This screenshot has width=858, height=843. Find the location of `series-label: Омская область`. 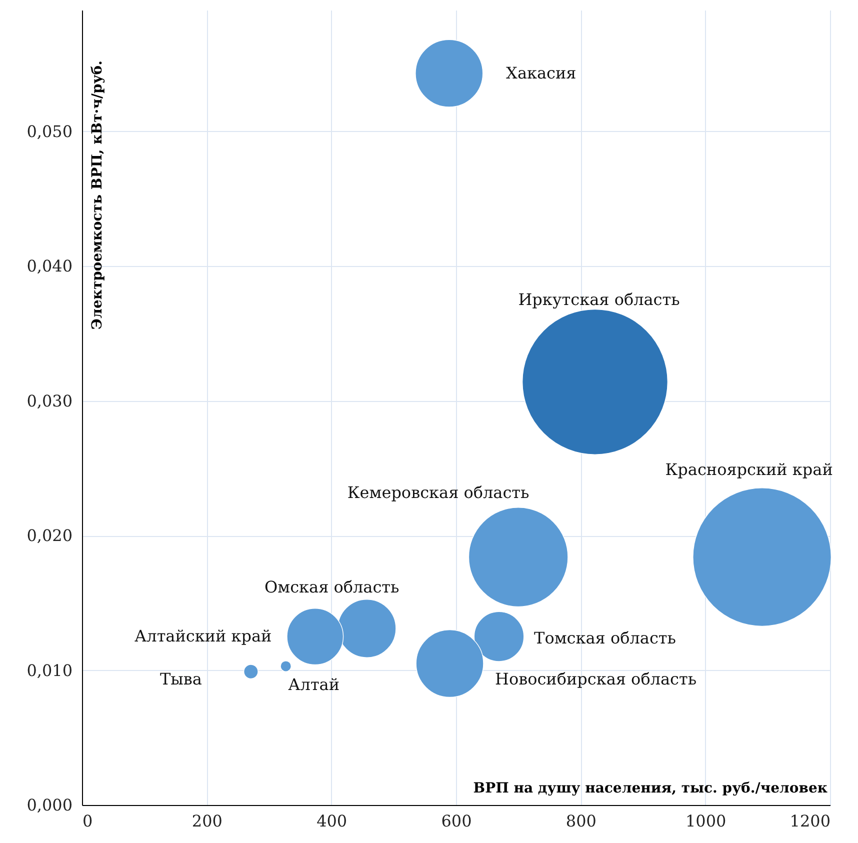

series-label: Омская область is located at coordinates (332, 586).